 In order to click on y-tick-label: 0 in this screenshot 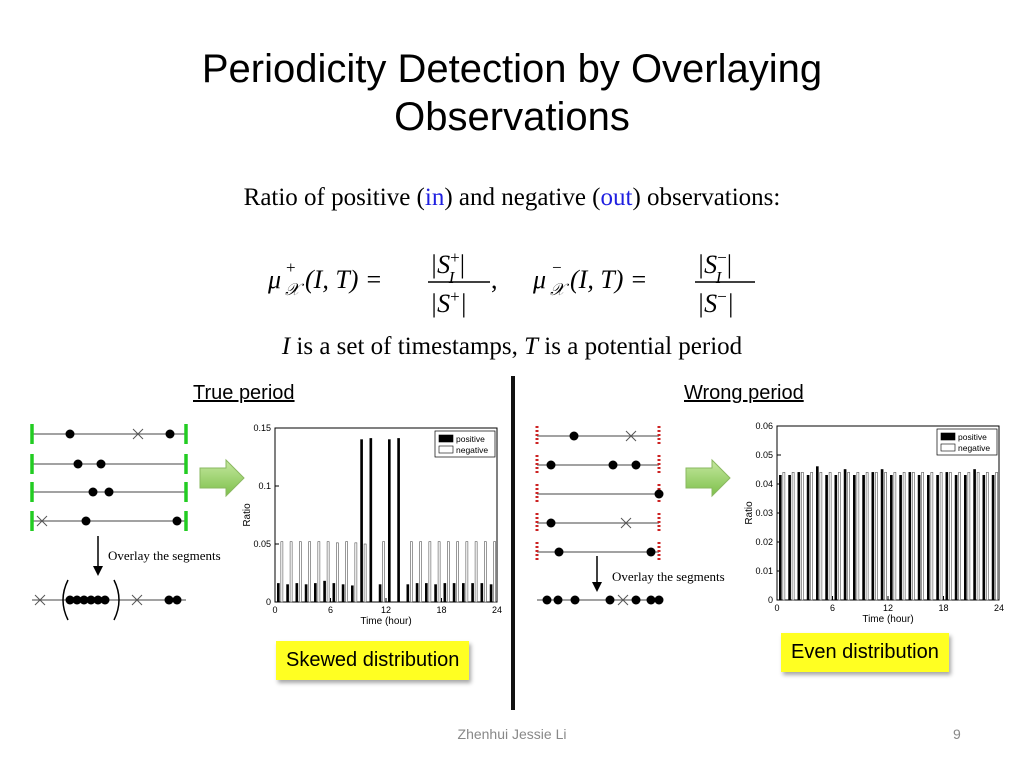, I will do `click(770, 600)`.